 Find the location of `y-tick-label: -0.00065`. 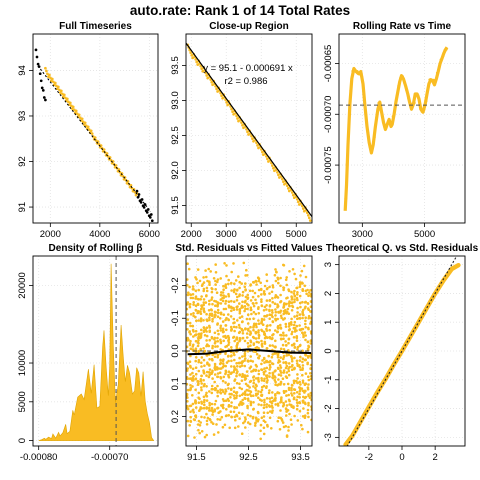

y-tick-label: -0.00065 is located at coordinates (328, 64).